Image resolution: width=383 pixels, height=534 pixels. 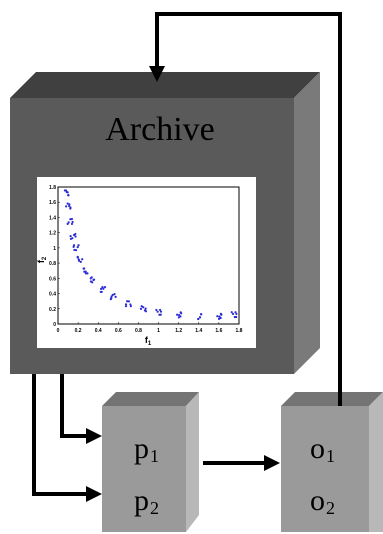 I want to click on x-tick-label: 0.4, so click(x=98, y=331).